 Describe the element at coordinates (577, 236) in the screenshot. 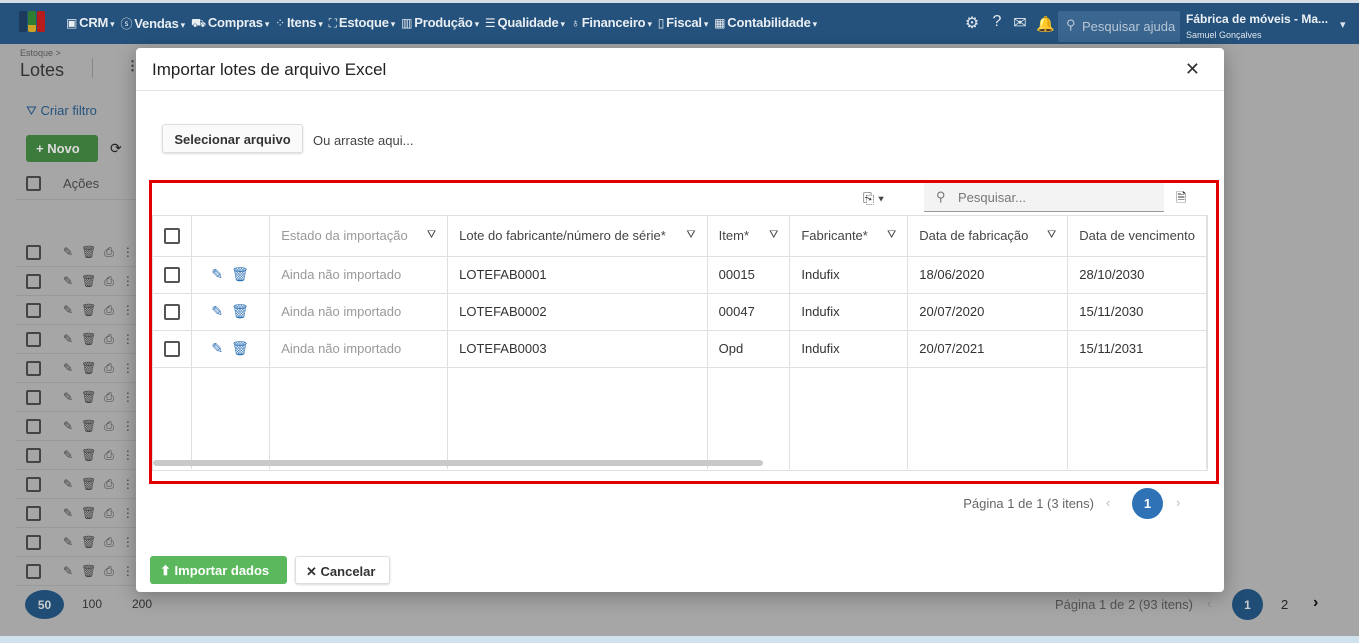

I see `column-header: Lote do fabricante/número de série* ⛛` at that location.